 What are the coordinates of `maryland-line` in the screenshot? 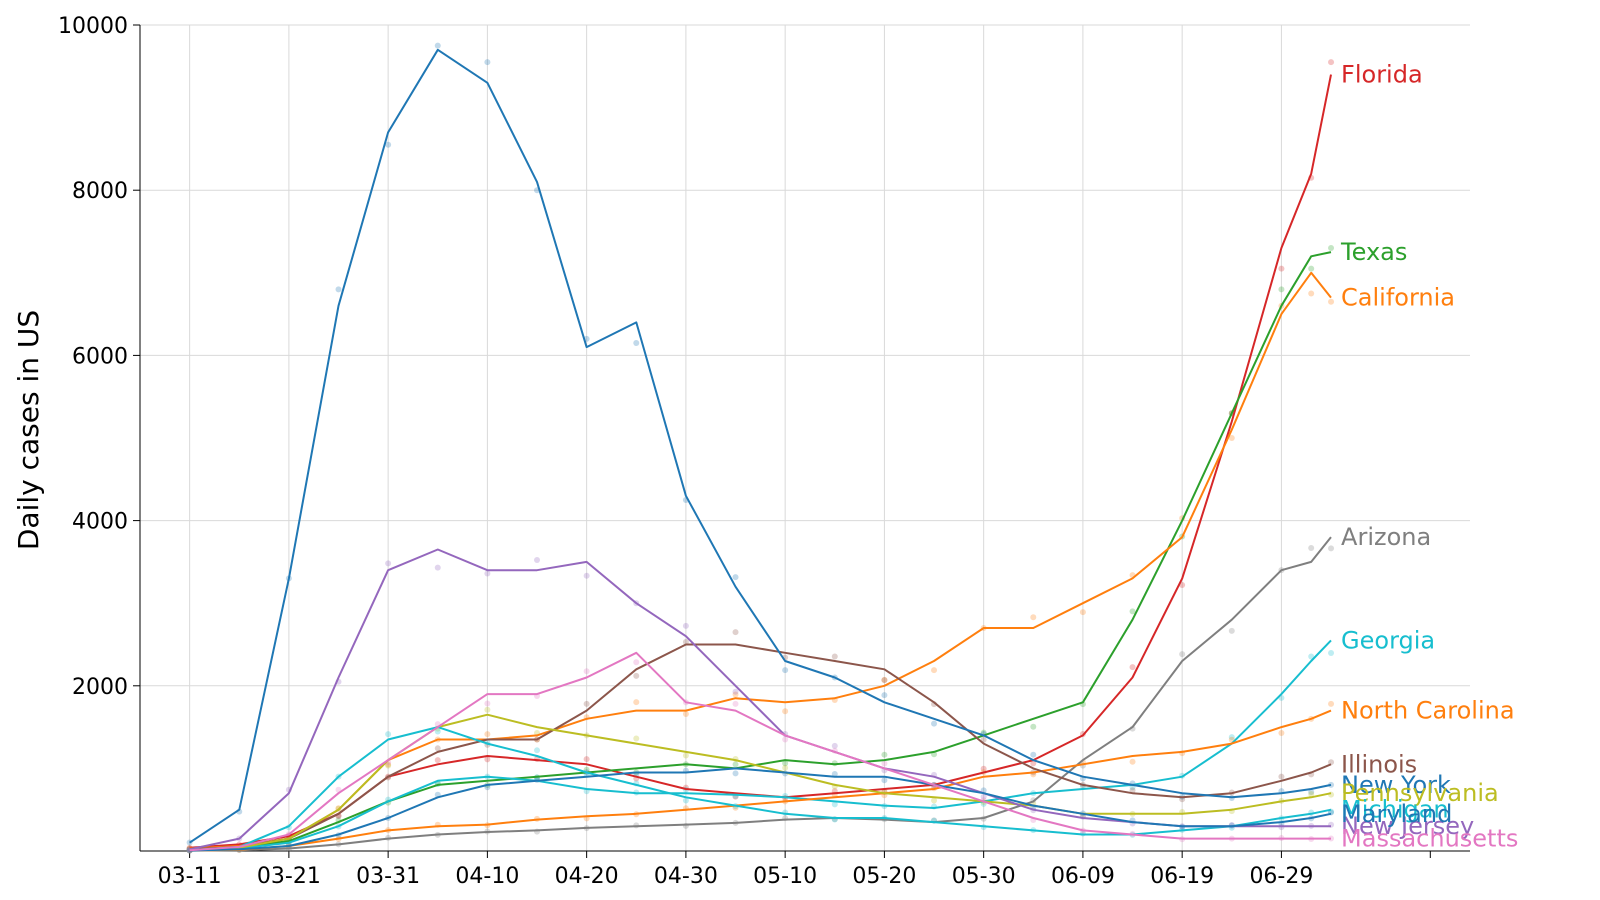 It's located at (760, 809).